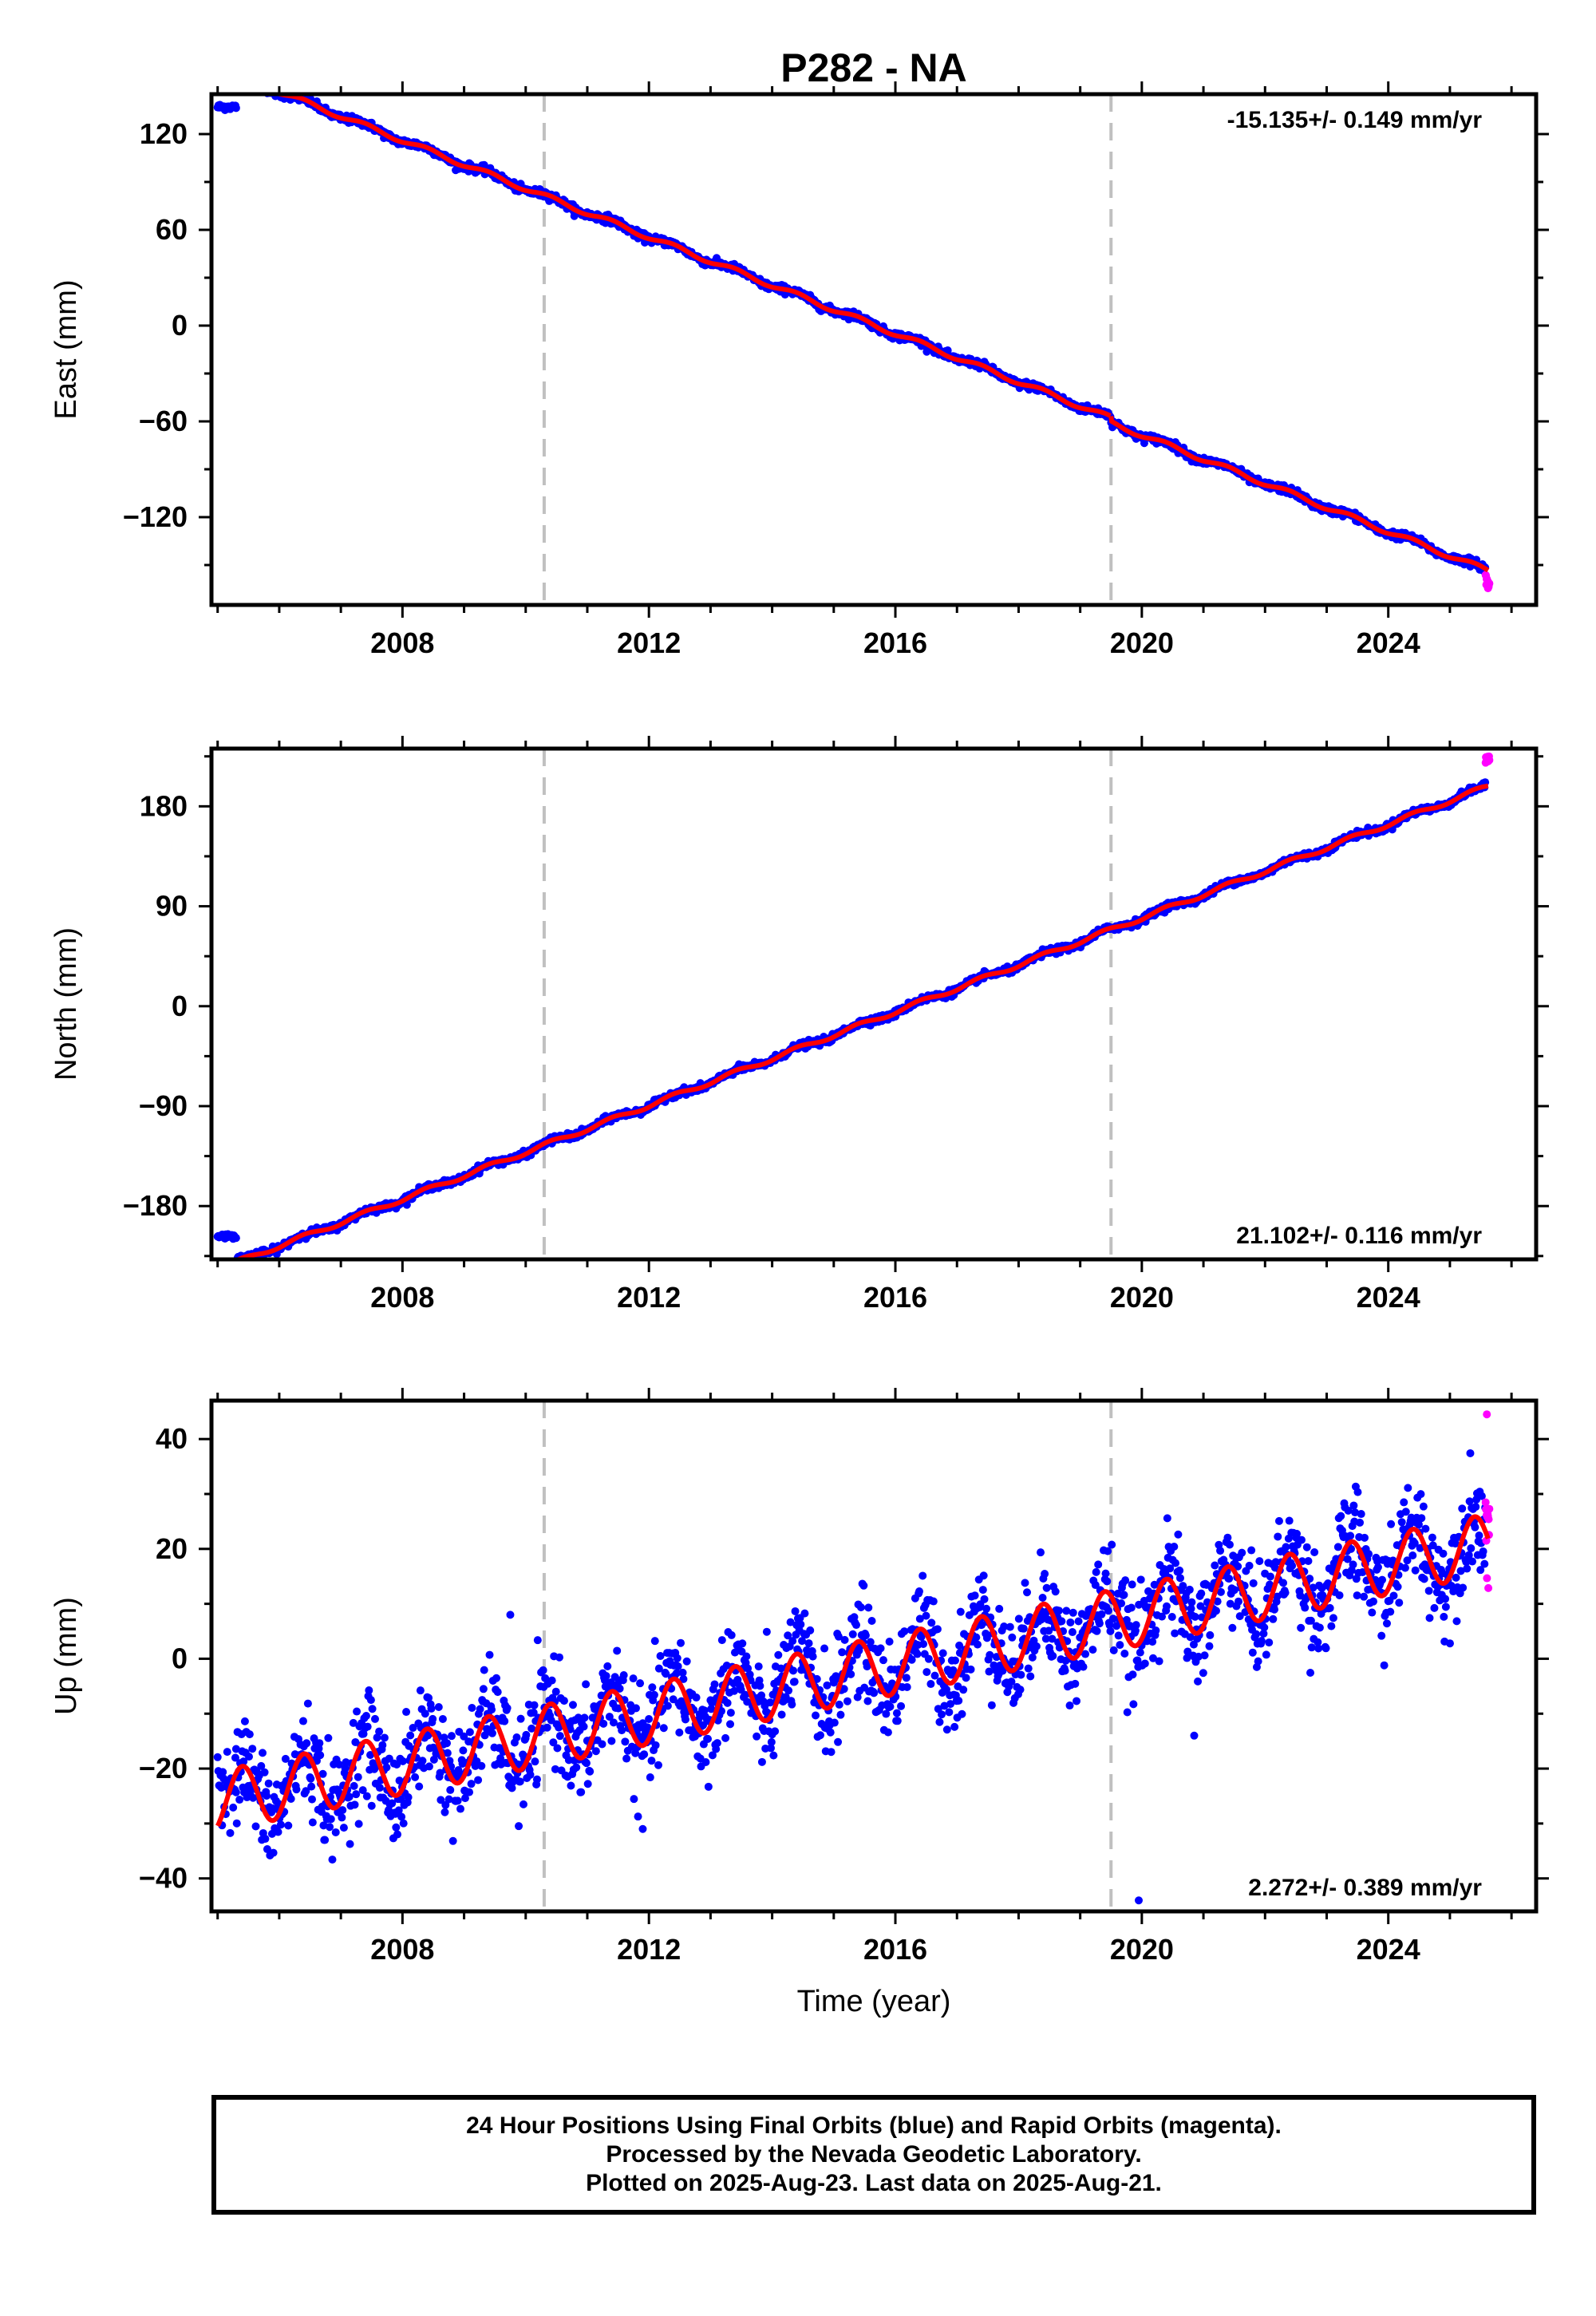  What do you see at coordinates (1487, 582) in the screenshot?
I see `east-rapid-orbit-points` at bounding box center [1487, 582].